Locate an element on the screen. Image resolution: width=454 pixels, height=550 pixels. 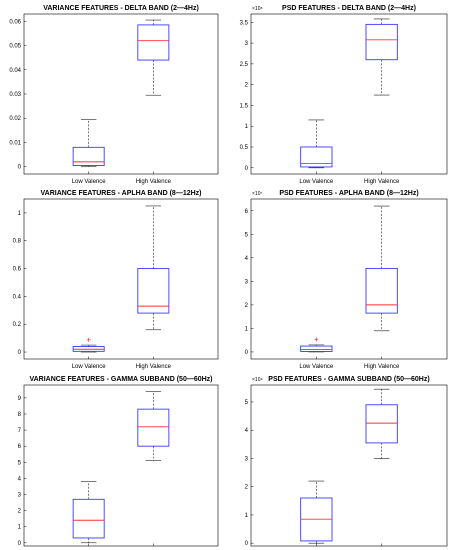
axis-exponent: ×10⁹ is located at coordinates (257, 380).